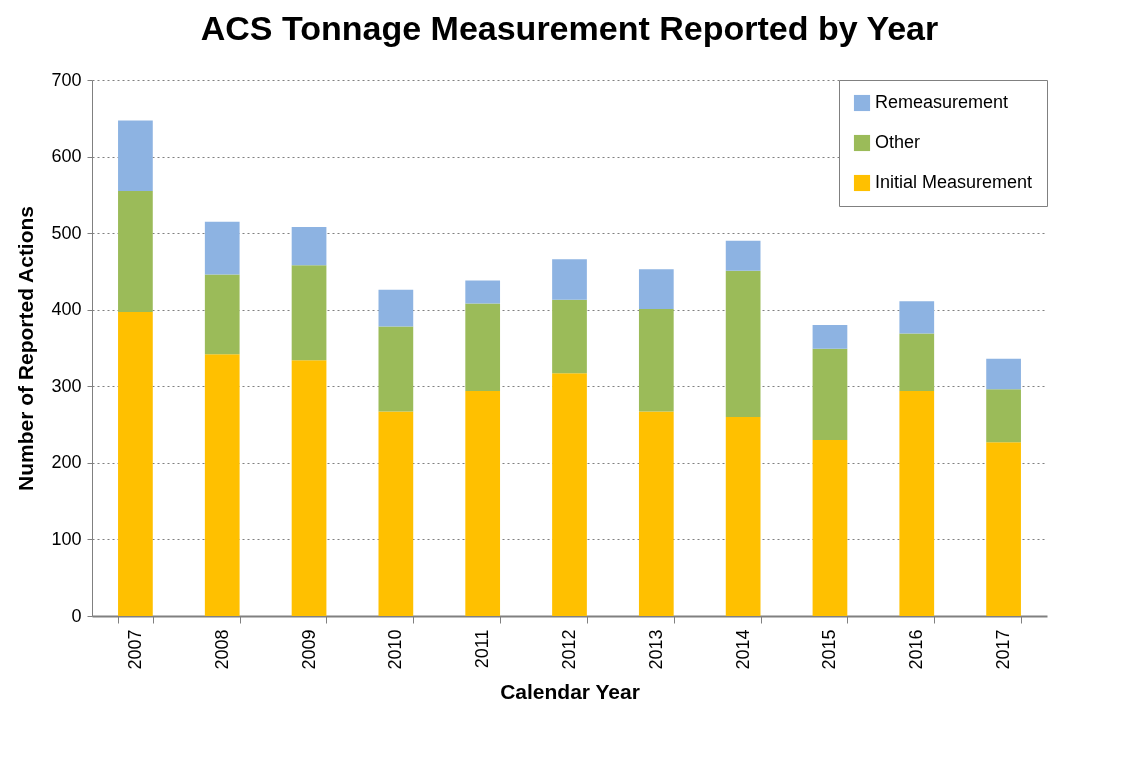 The width and height of the screenshot is (1127, 770). Describe the element at coordinates (308, 649) in the screenshot. I see `x-tick-label: 2009` at that location.